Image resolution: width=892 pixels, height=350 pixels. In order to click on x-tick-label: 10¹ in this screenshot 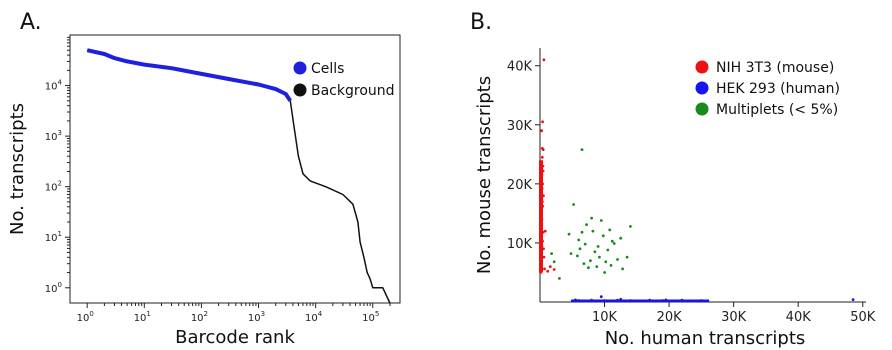, I will do `click(142, 317)`.